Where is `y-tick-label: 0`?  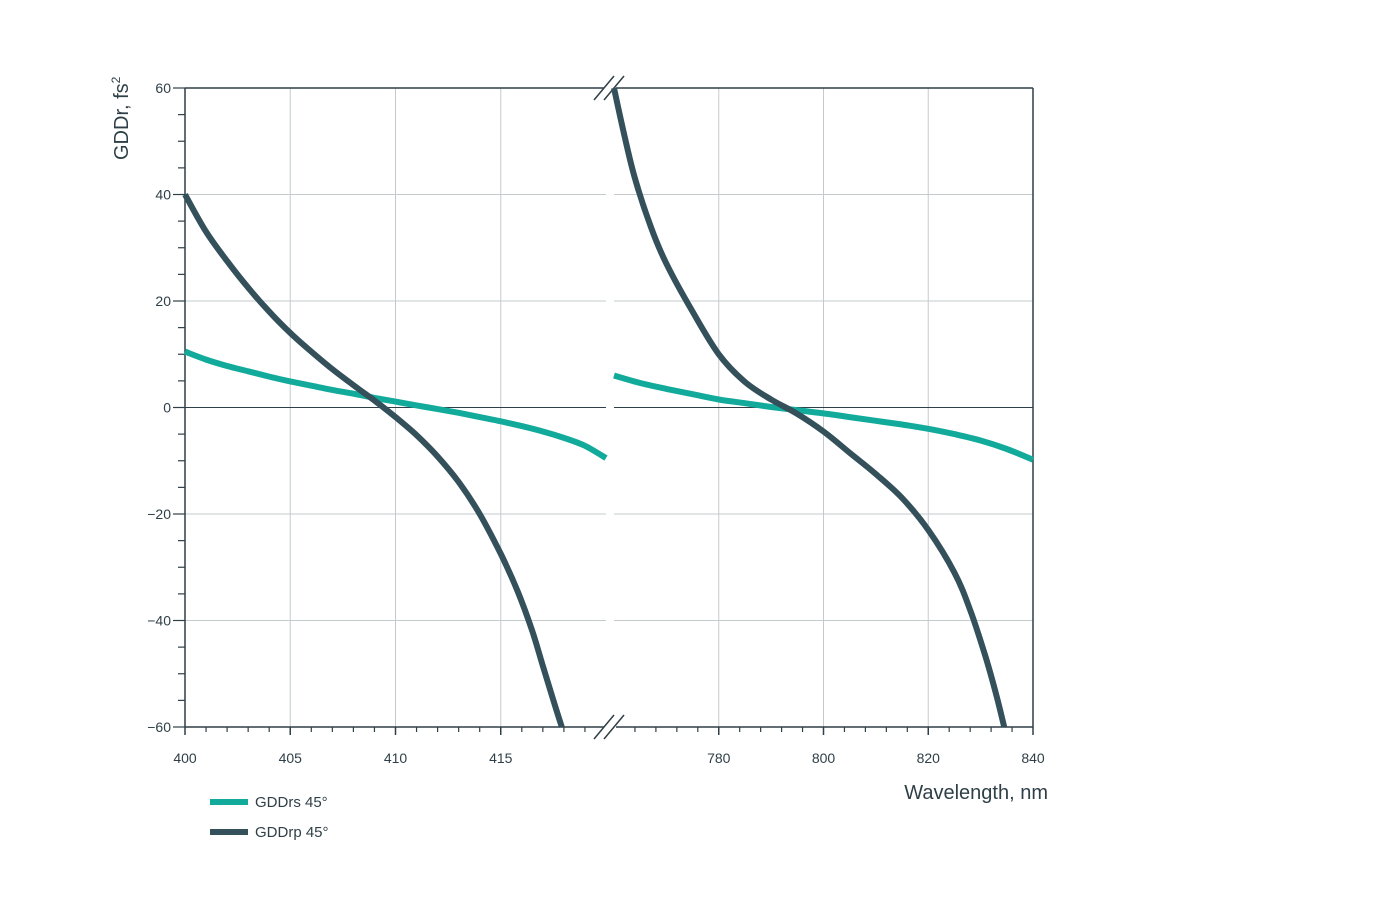
y-tick-label: 0 is located at coordinates (167, 408).